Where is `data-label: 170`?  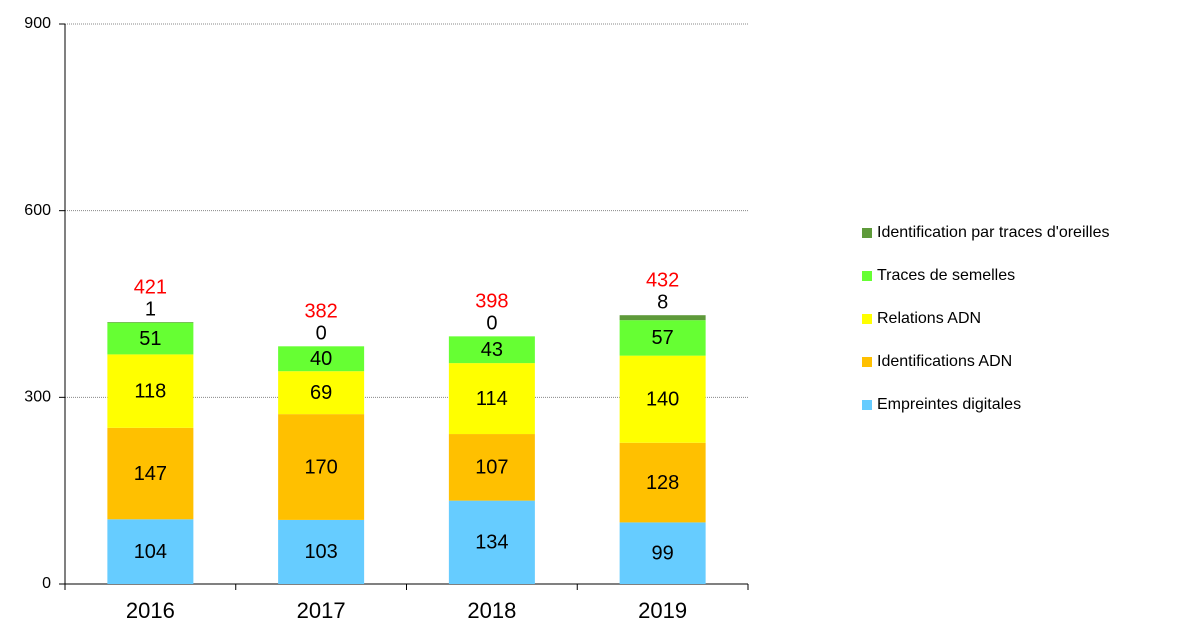
data-label: 170 is located at coordinates (320, 467).